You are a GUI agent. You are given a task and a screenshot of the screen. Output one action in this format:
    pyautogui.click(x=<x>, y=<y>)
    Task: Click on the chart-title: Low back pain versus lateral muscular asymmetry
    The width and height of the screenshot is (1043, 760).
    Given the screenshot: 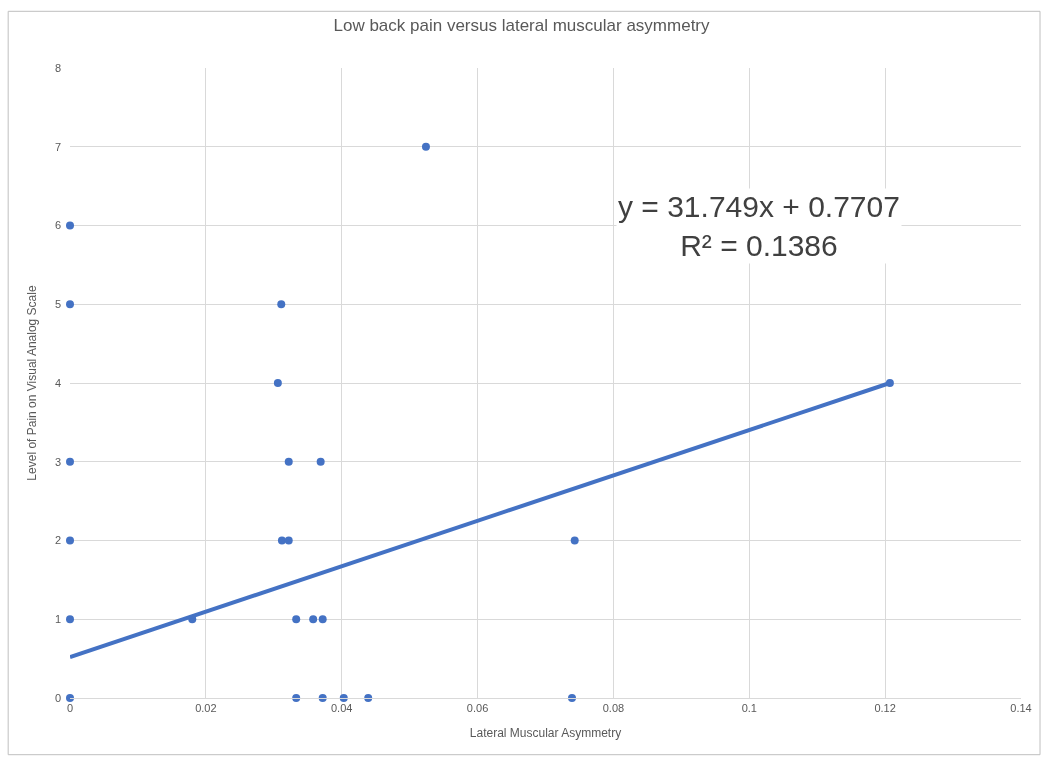 What is the action you would take?
    pyautogui.click(x=522, y=25)
    